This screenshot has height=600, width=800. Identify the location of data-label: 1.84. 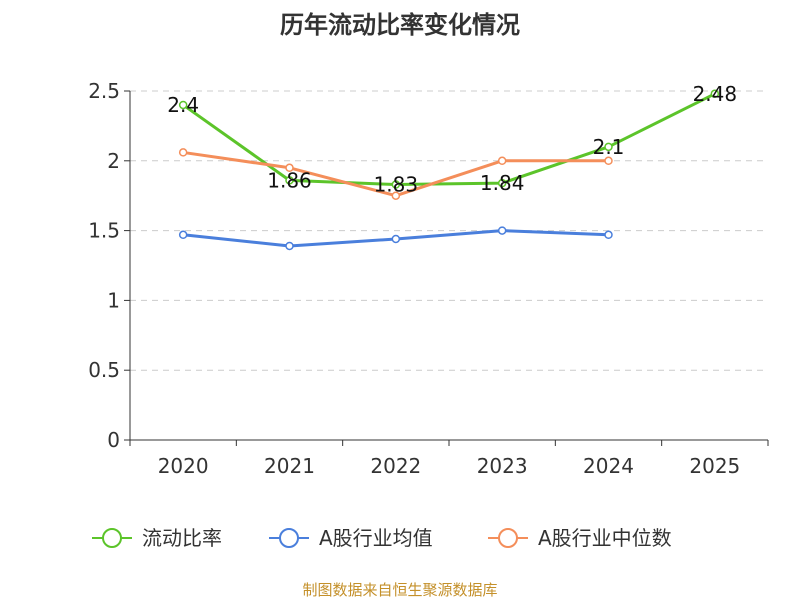
(502, 183).